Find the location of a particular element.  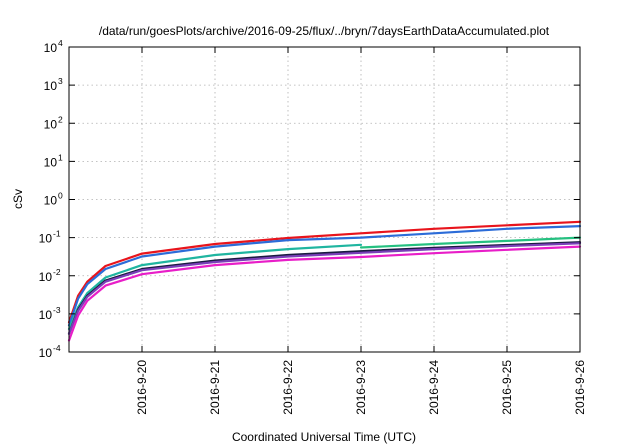

y-tick-label: 10 4 is located at coordinates (53, 46).